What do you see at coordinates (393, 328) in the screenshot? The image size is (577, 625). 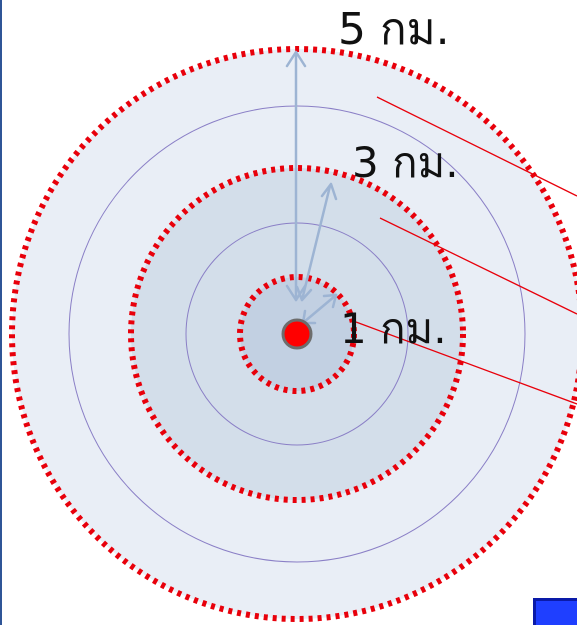 I see `label-1km: 1 กม.` at bounding box center [393, 328].